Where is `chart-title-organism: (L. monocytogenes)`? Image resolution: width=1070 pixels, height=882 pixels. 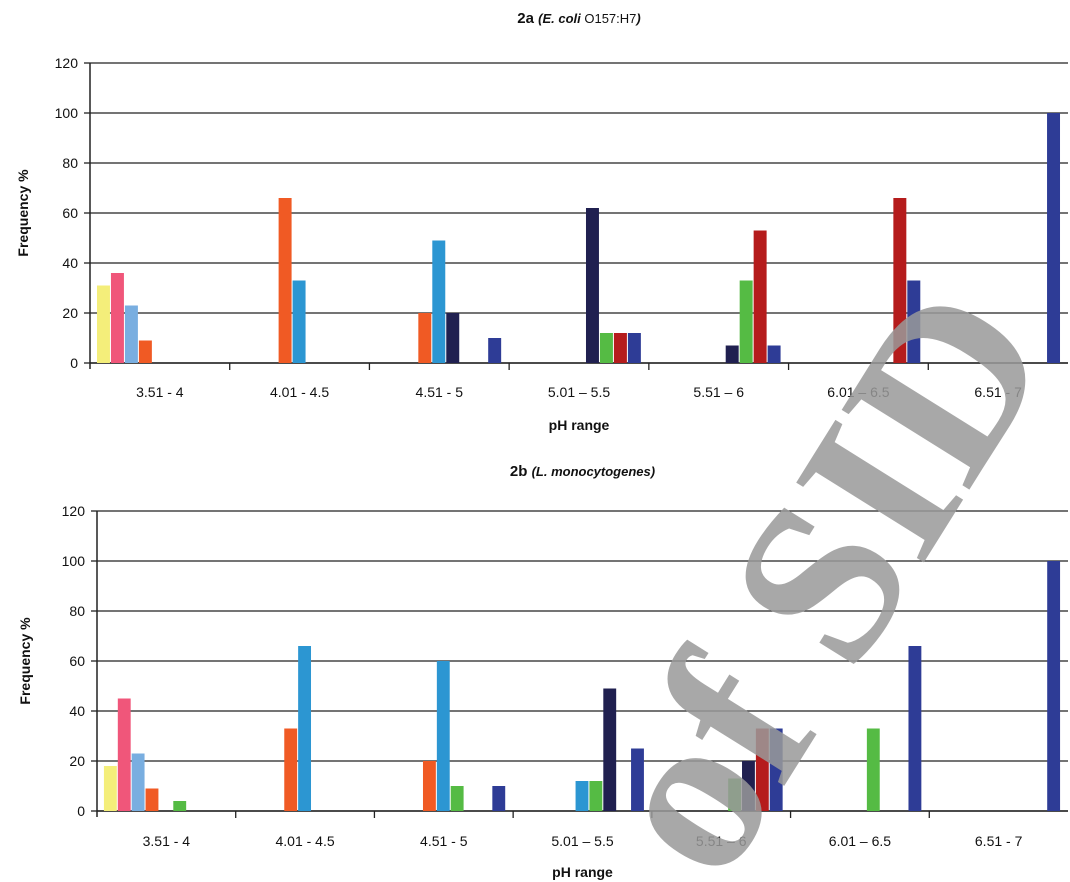
chart-title-organism: (L. monocytogenes) is located at coordinates (594, 471).